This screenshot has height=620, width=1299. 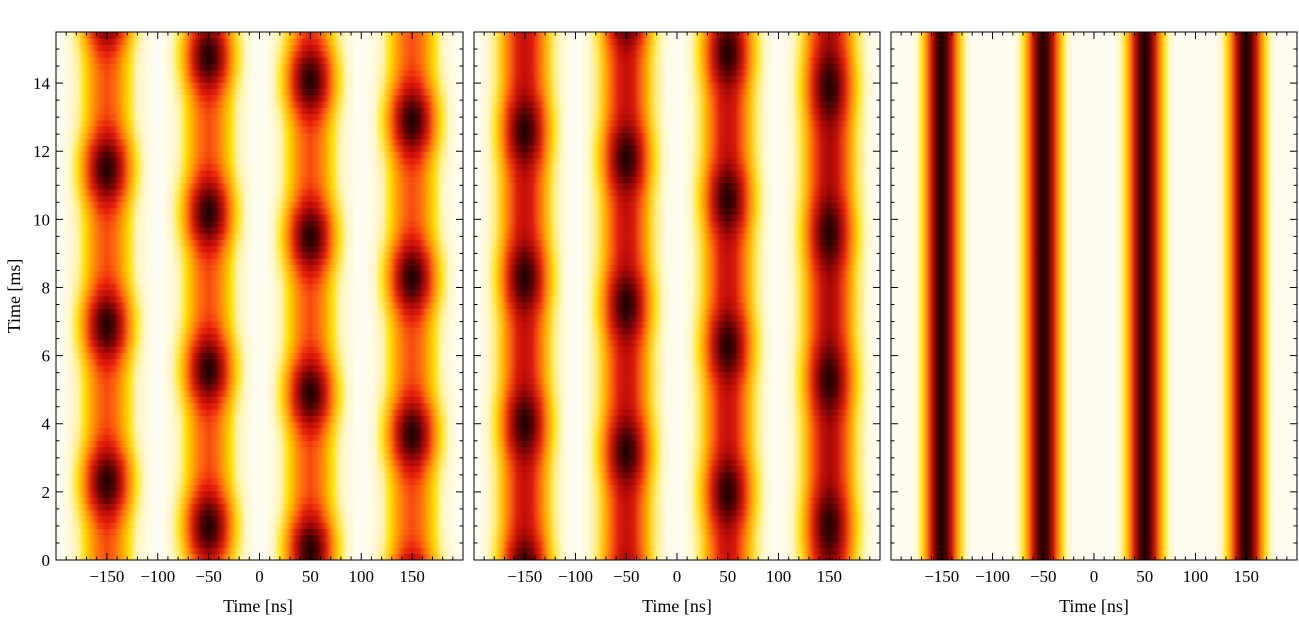 What do you see at coordinates (779, 576) in the screenshot?
I see `x-tick-label: 100` at bounding box center [779, 576].